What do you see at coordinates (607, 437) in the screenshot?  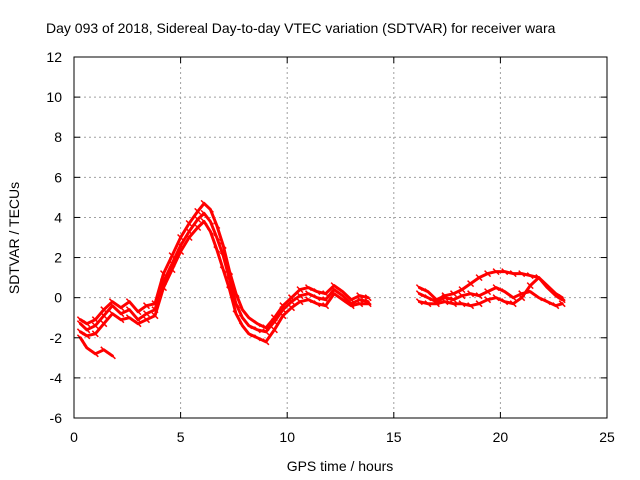 I see `x-tick-label: 25` at bounding box center [607, 437].